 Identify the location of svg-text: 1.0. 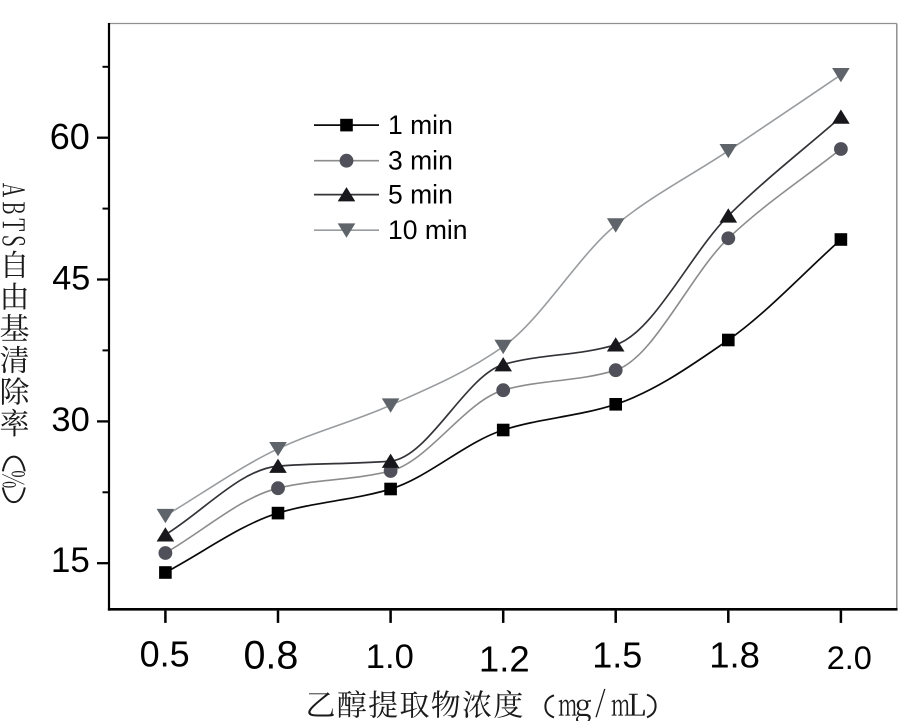
(390, 657).